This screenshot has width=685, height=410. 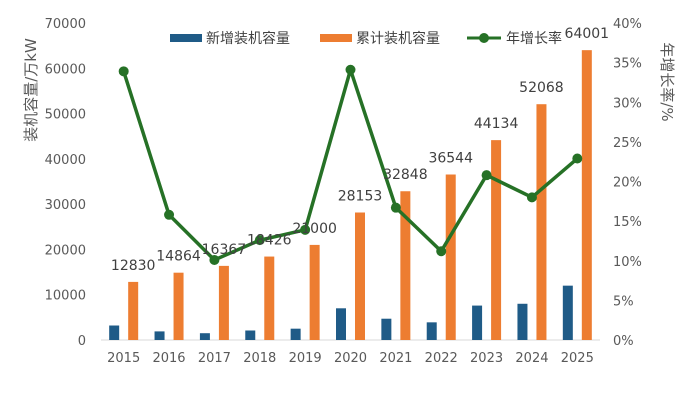 What do you see at coordinates (531, 358) in the screenshot?
I see `x-tick-label: 2024` at bounding box center [531, 358].